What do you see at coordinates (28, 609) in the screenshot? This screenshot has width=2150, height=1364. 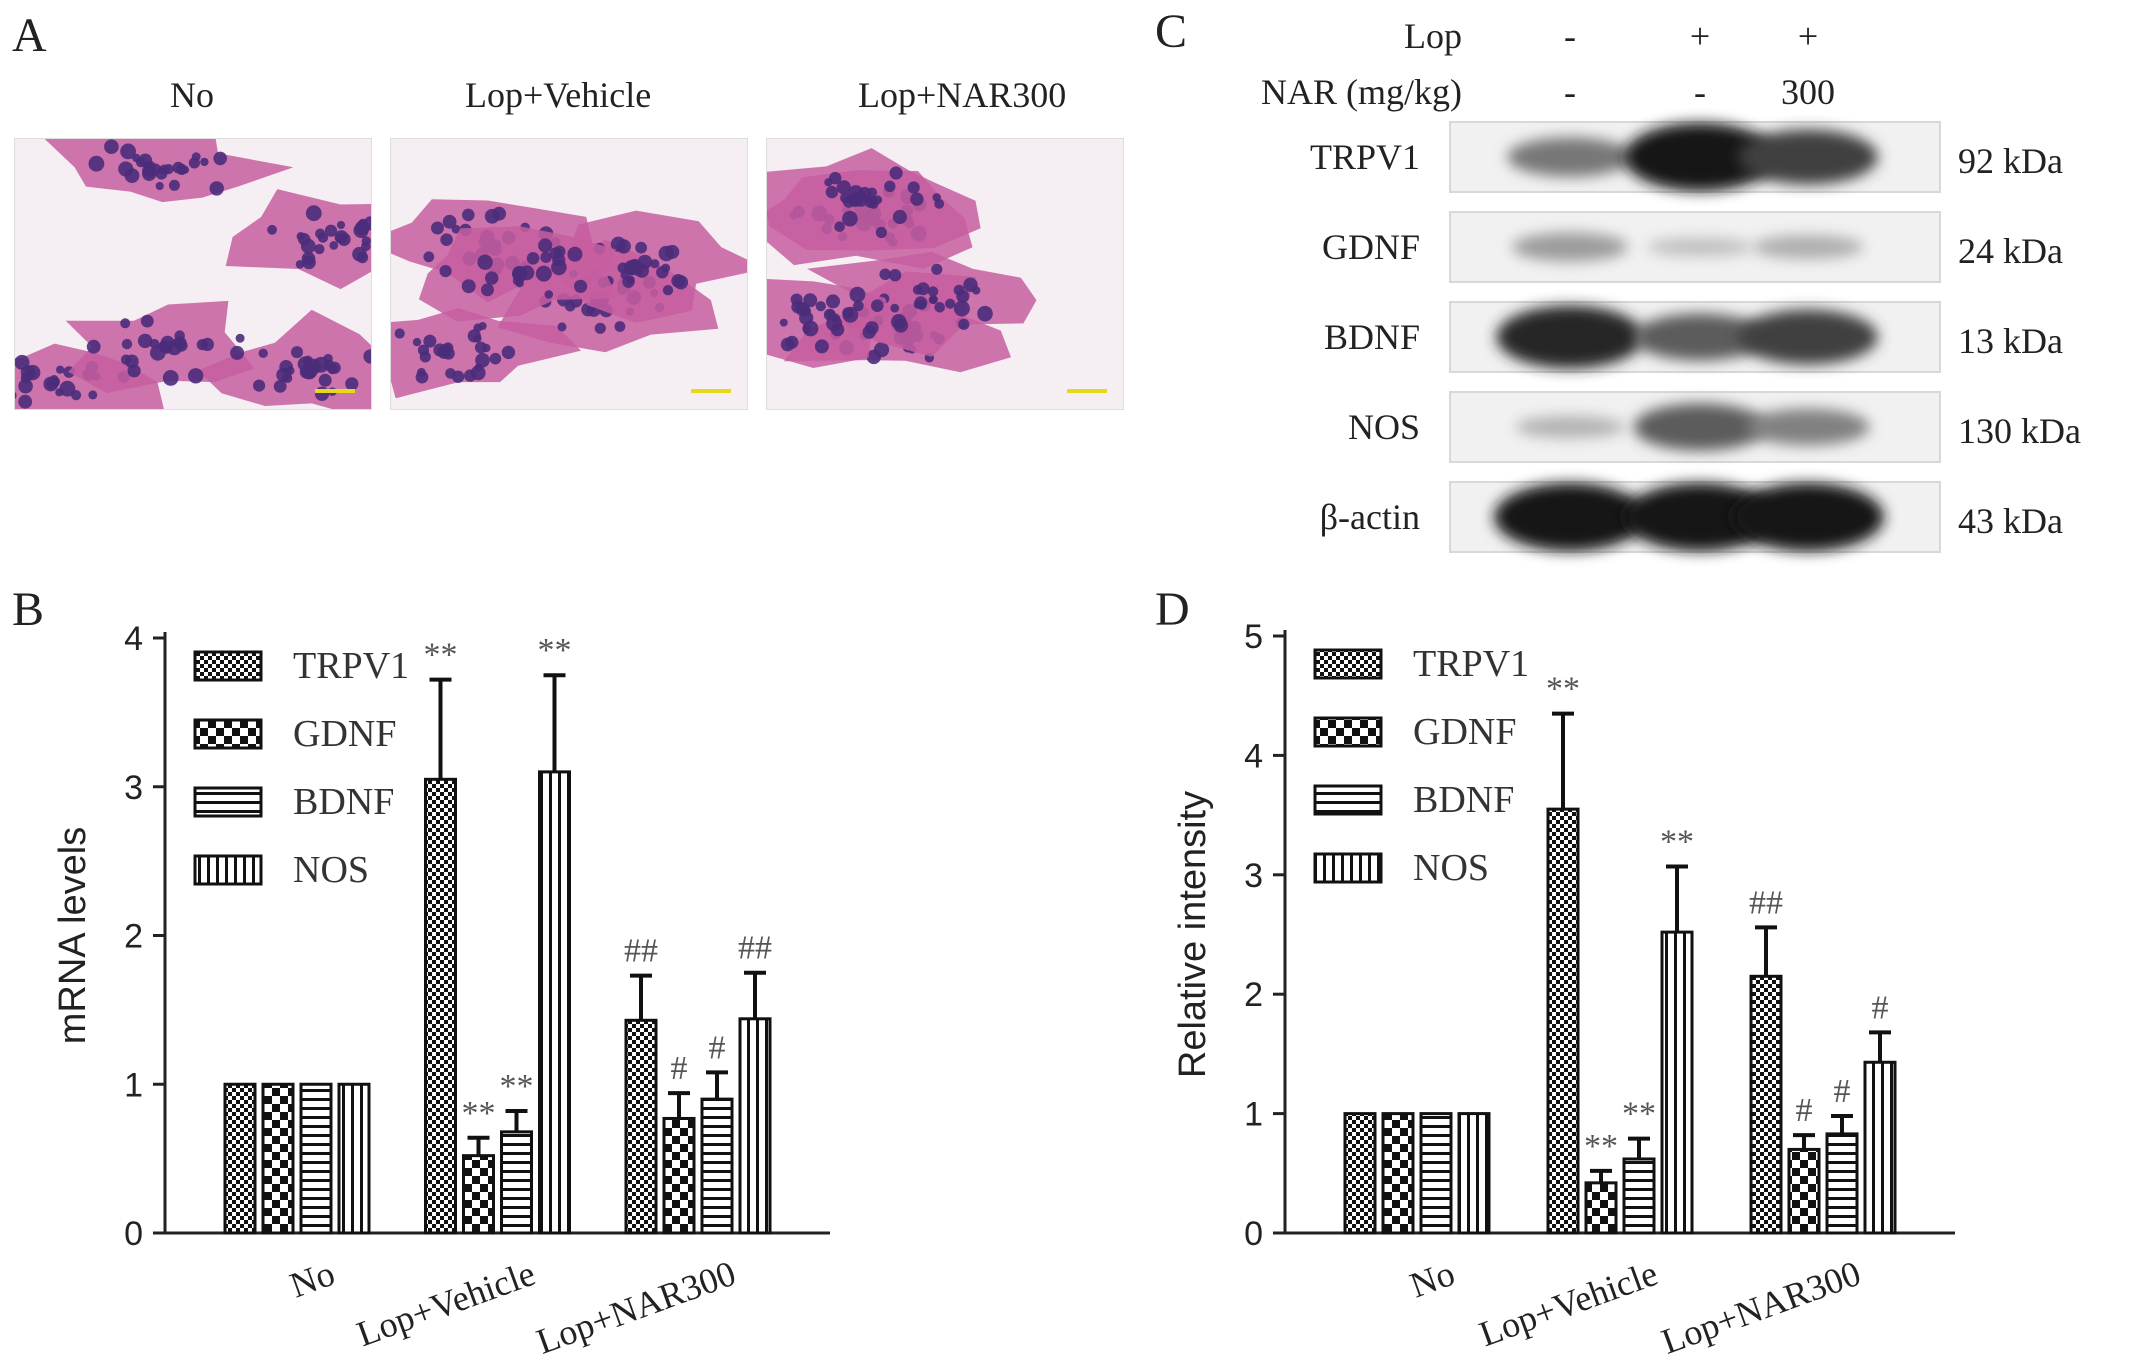 I see `panel-letter-b: B` at bounding box center [28, 609].